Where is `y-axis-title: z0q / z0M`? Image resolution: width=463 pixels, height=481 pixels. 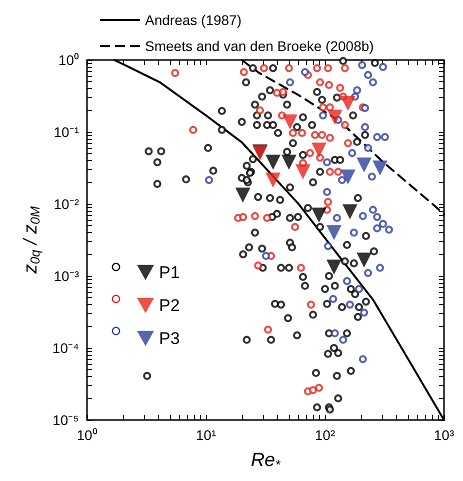
y-axis-title: z0q / z0M is located at coordinates (31, 240).